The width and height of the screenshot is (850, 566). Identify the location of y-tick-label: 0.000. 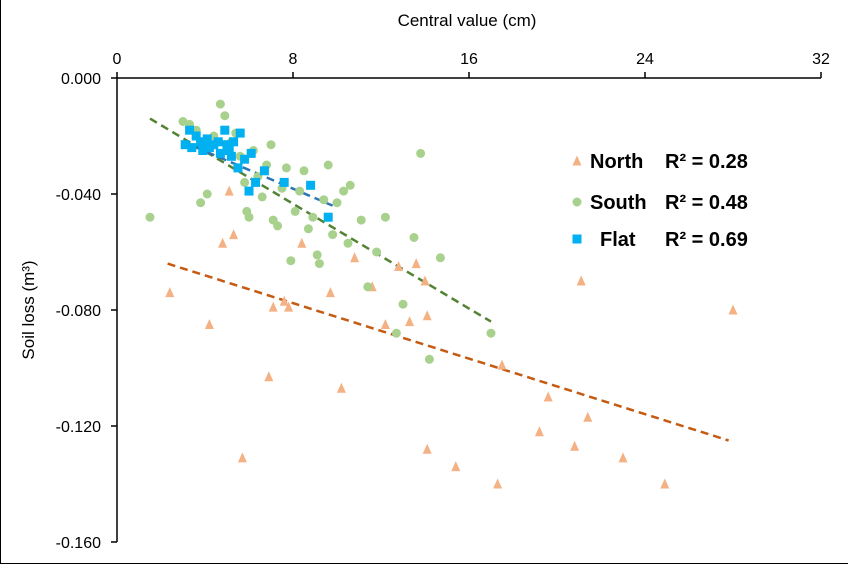
(81, 79).